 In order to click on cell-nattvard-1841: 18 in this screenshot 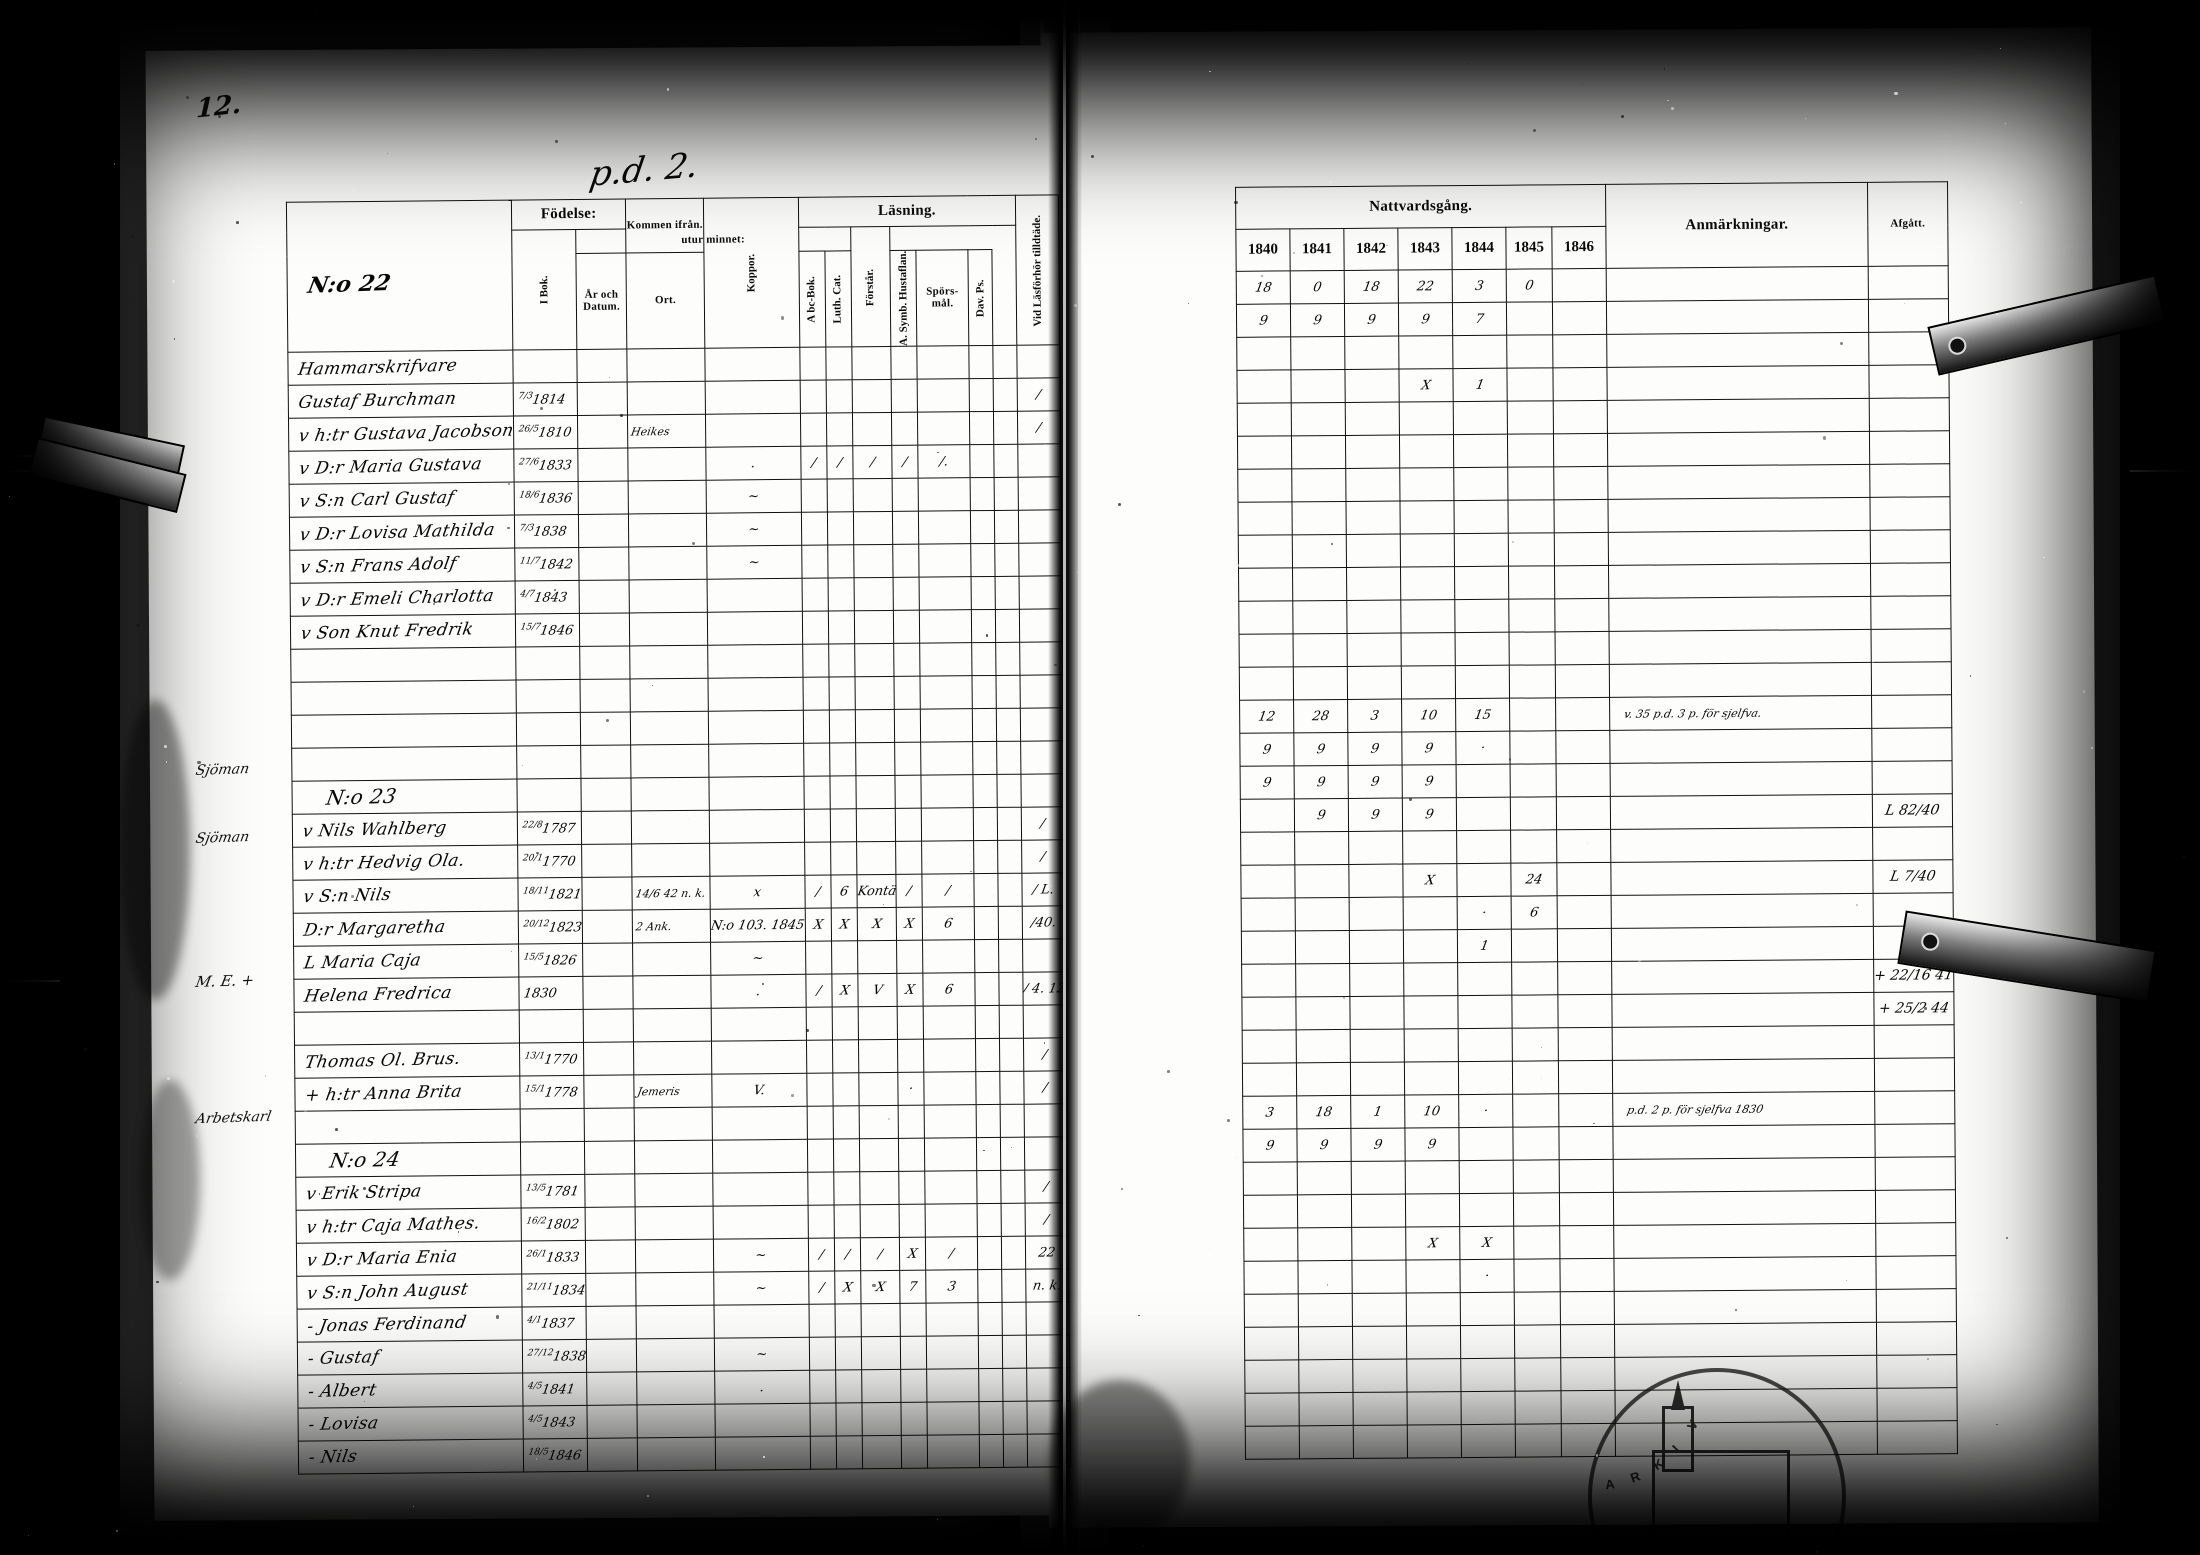, I will do `click(1323, 1112)`.